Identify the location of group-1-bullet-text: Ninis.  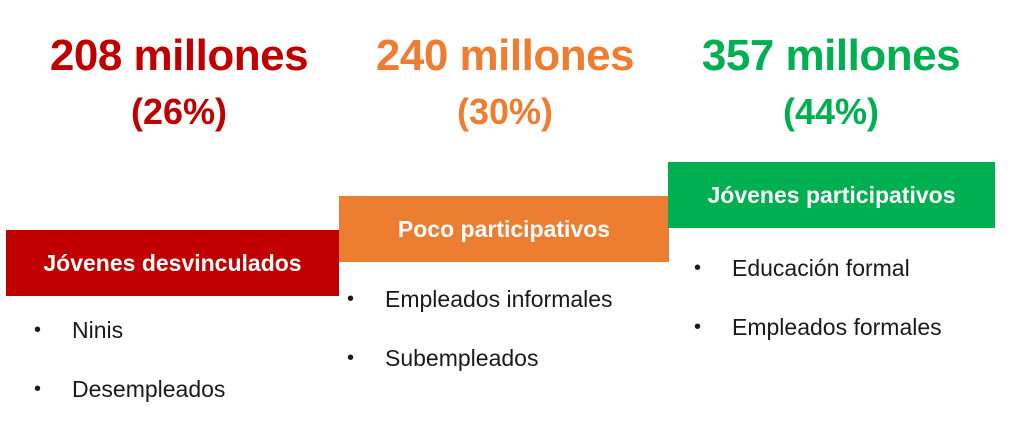
(98, 330).